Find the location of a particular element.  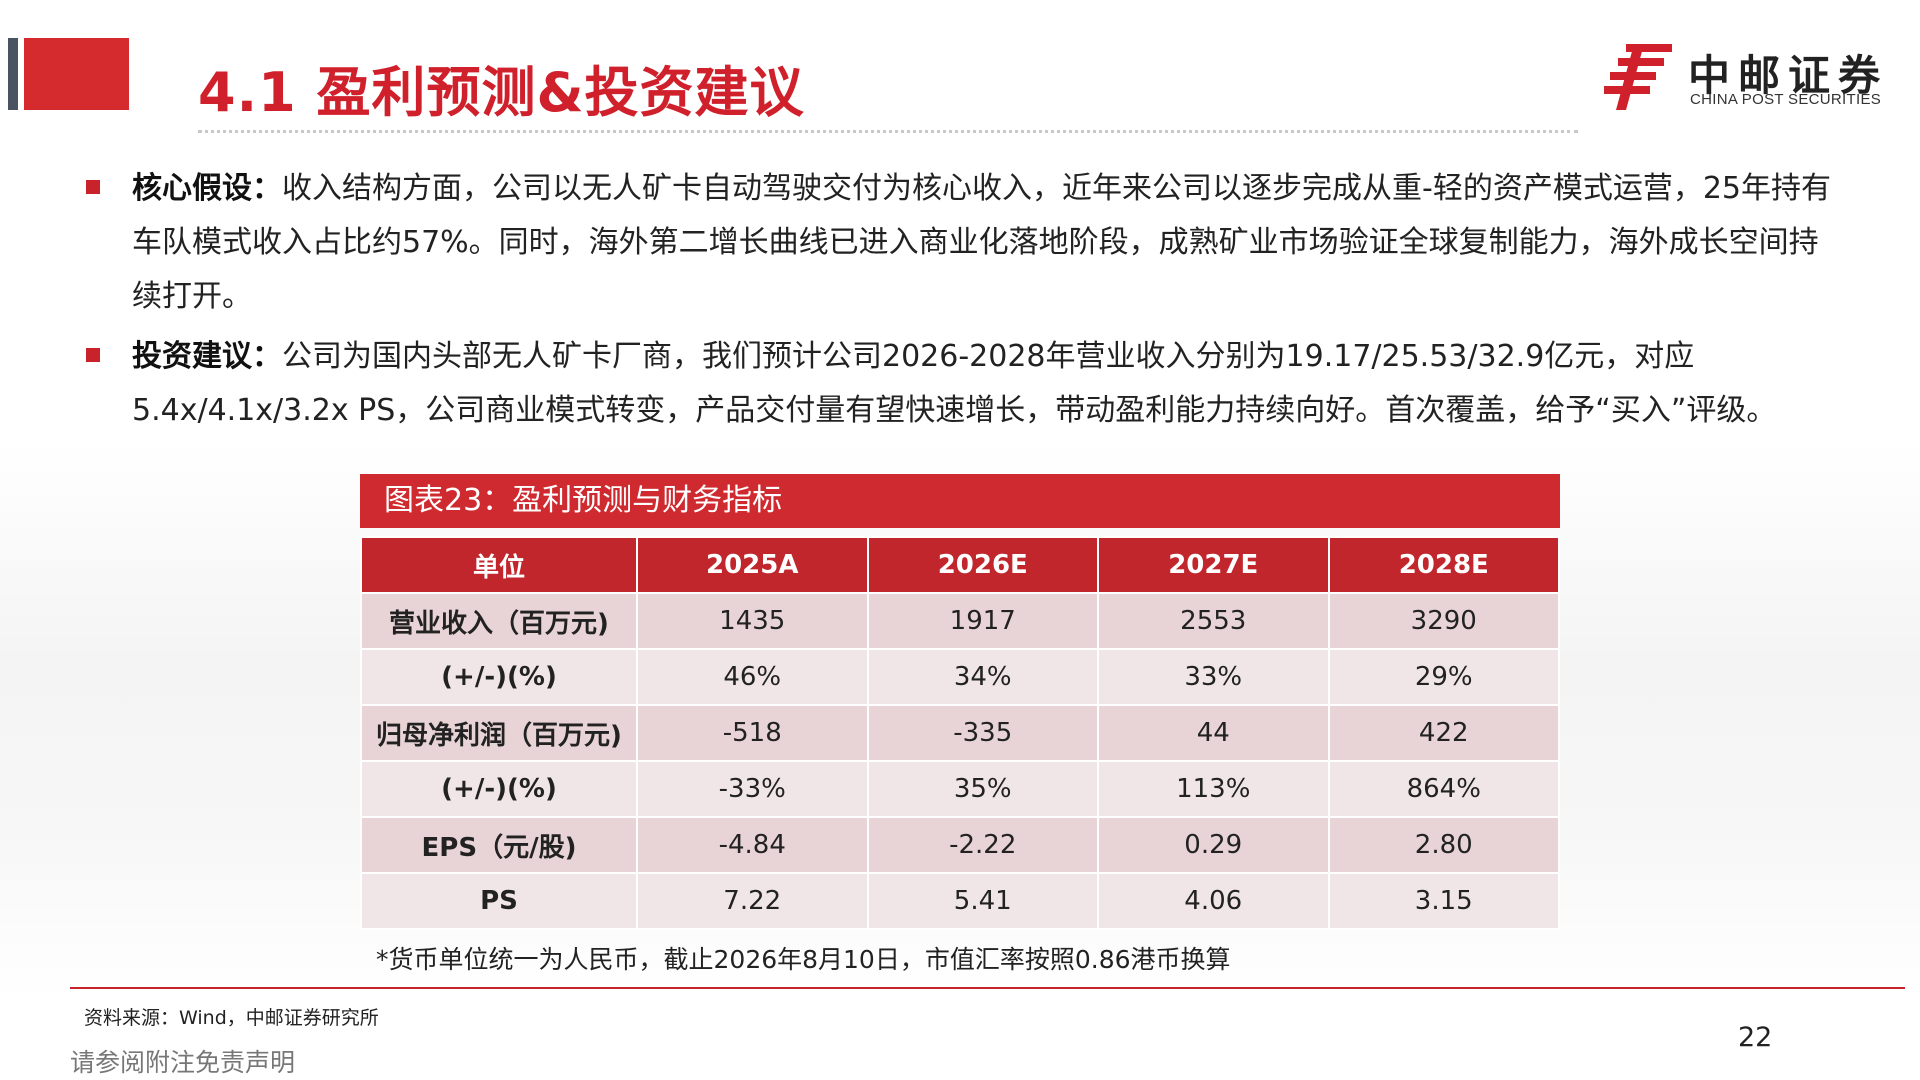

data-source: 资料来源：Wind，中邮证券研究所 is located at coordinates (231, 1018).